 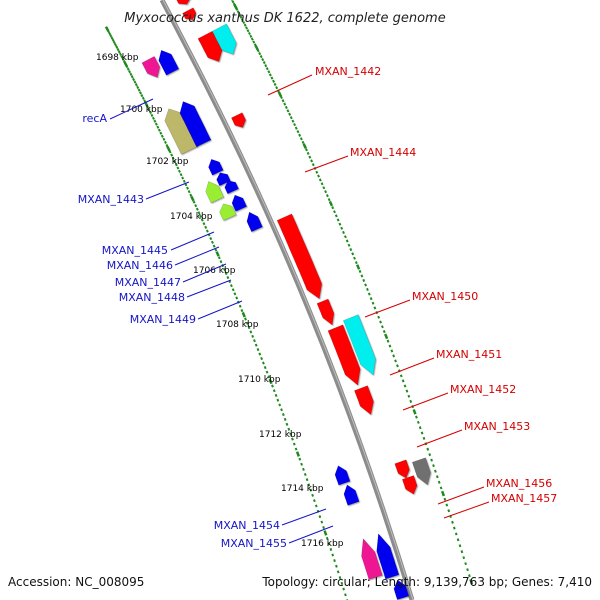 What do you see at coordinates (524, 498) in the screenshot?
I see `gene-label-mxan-1457: MXAN_1457` at bounding box center [524, 498].